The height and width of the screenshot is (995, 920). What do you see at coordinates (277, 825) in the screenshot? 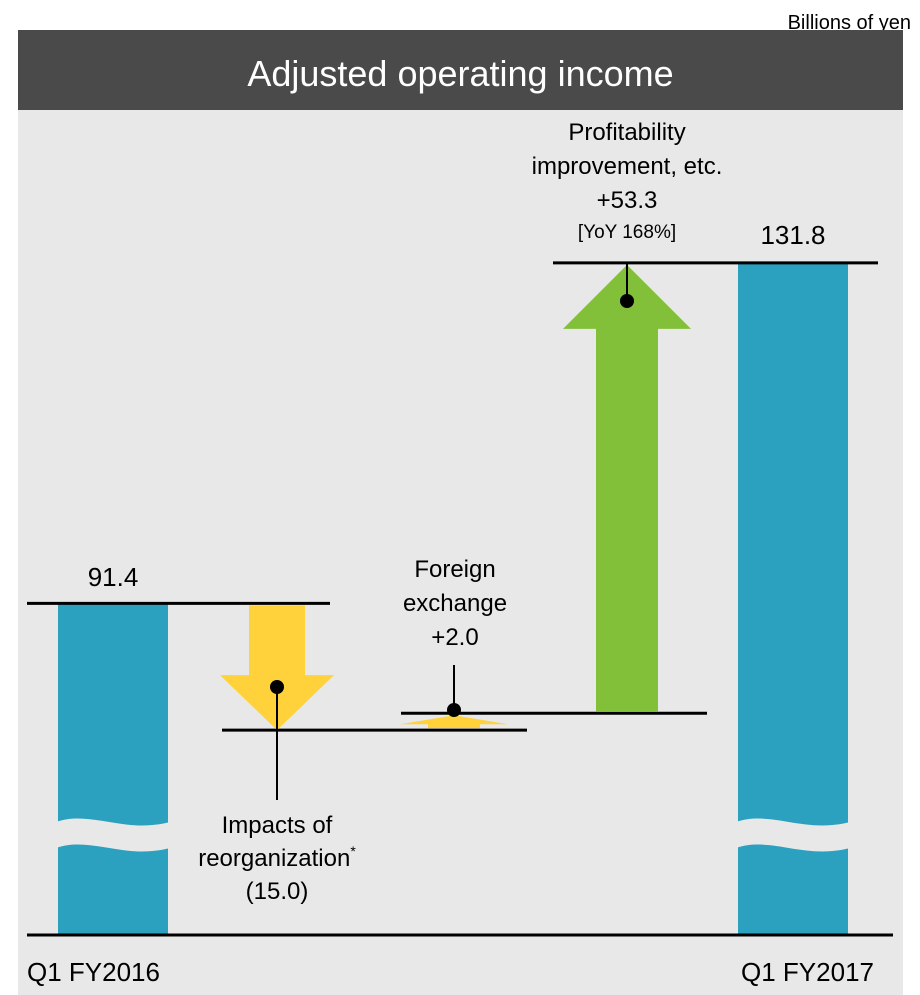
I see `label-reorg-line1: Impacts of` at bounding box center [277, 825].